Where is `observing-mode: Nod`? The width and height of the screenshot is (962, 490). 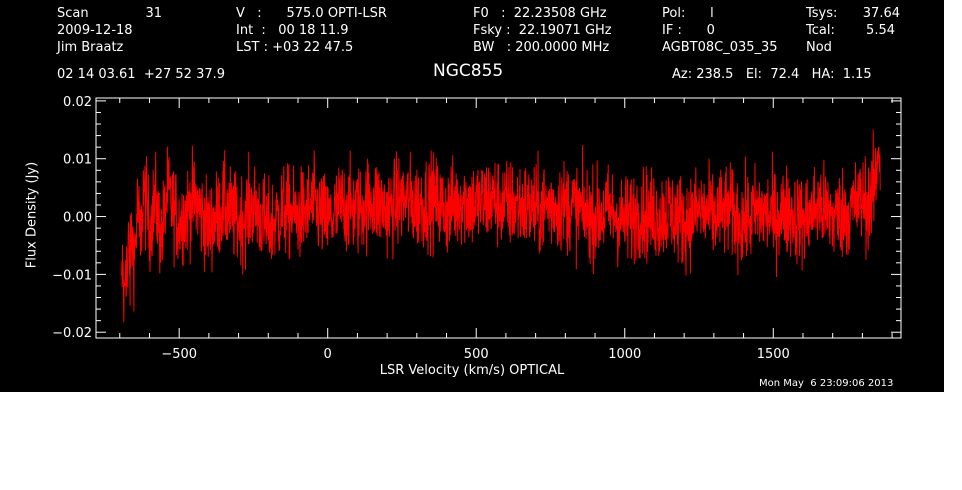
observing-mode: Nod is located at coordinates (819, 47).